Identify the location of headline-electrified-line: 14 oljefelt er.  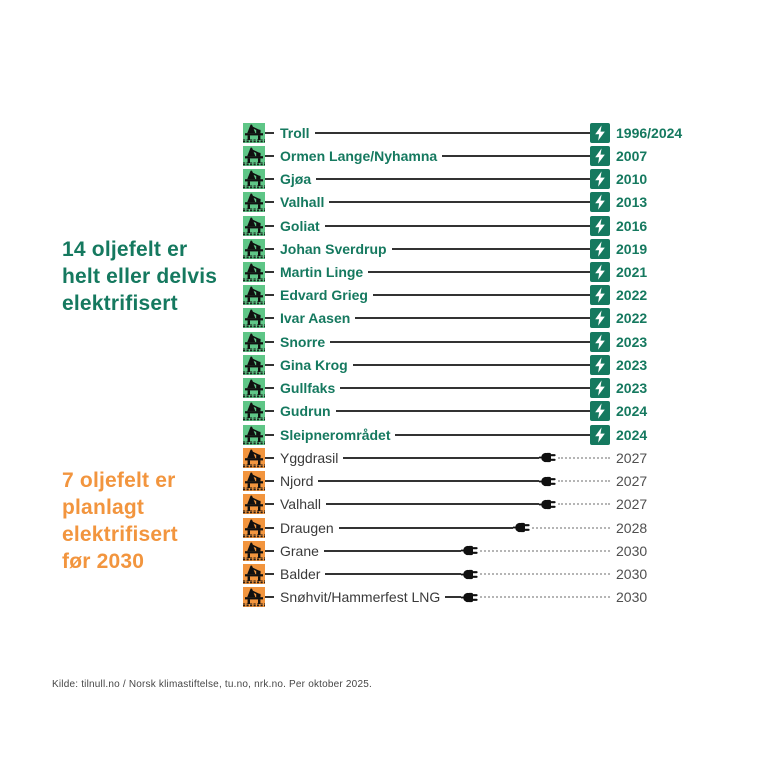
(125, 249).